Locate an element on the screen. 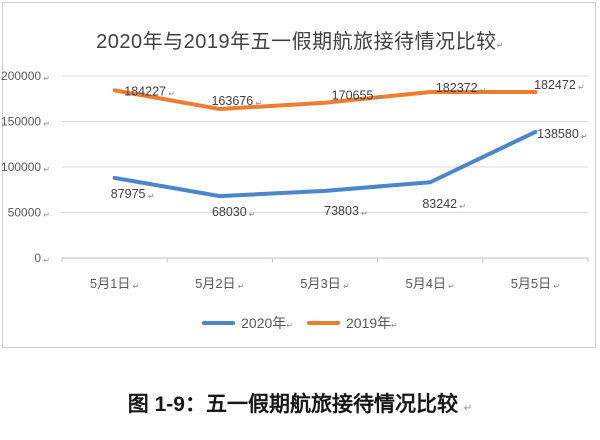 The image size is (600, 440). series-line-2020年 is located at coordinates (325, 164).